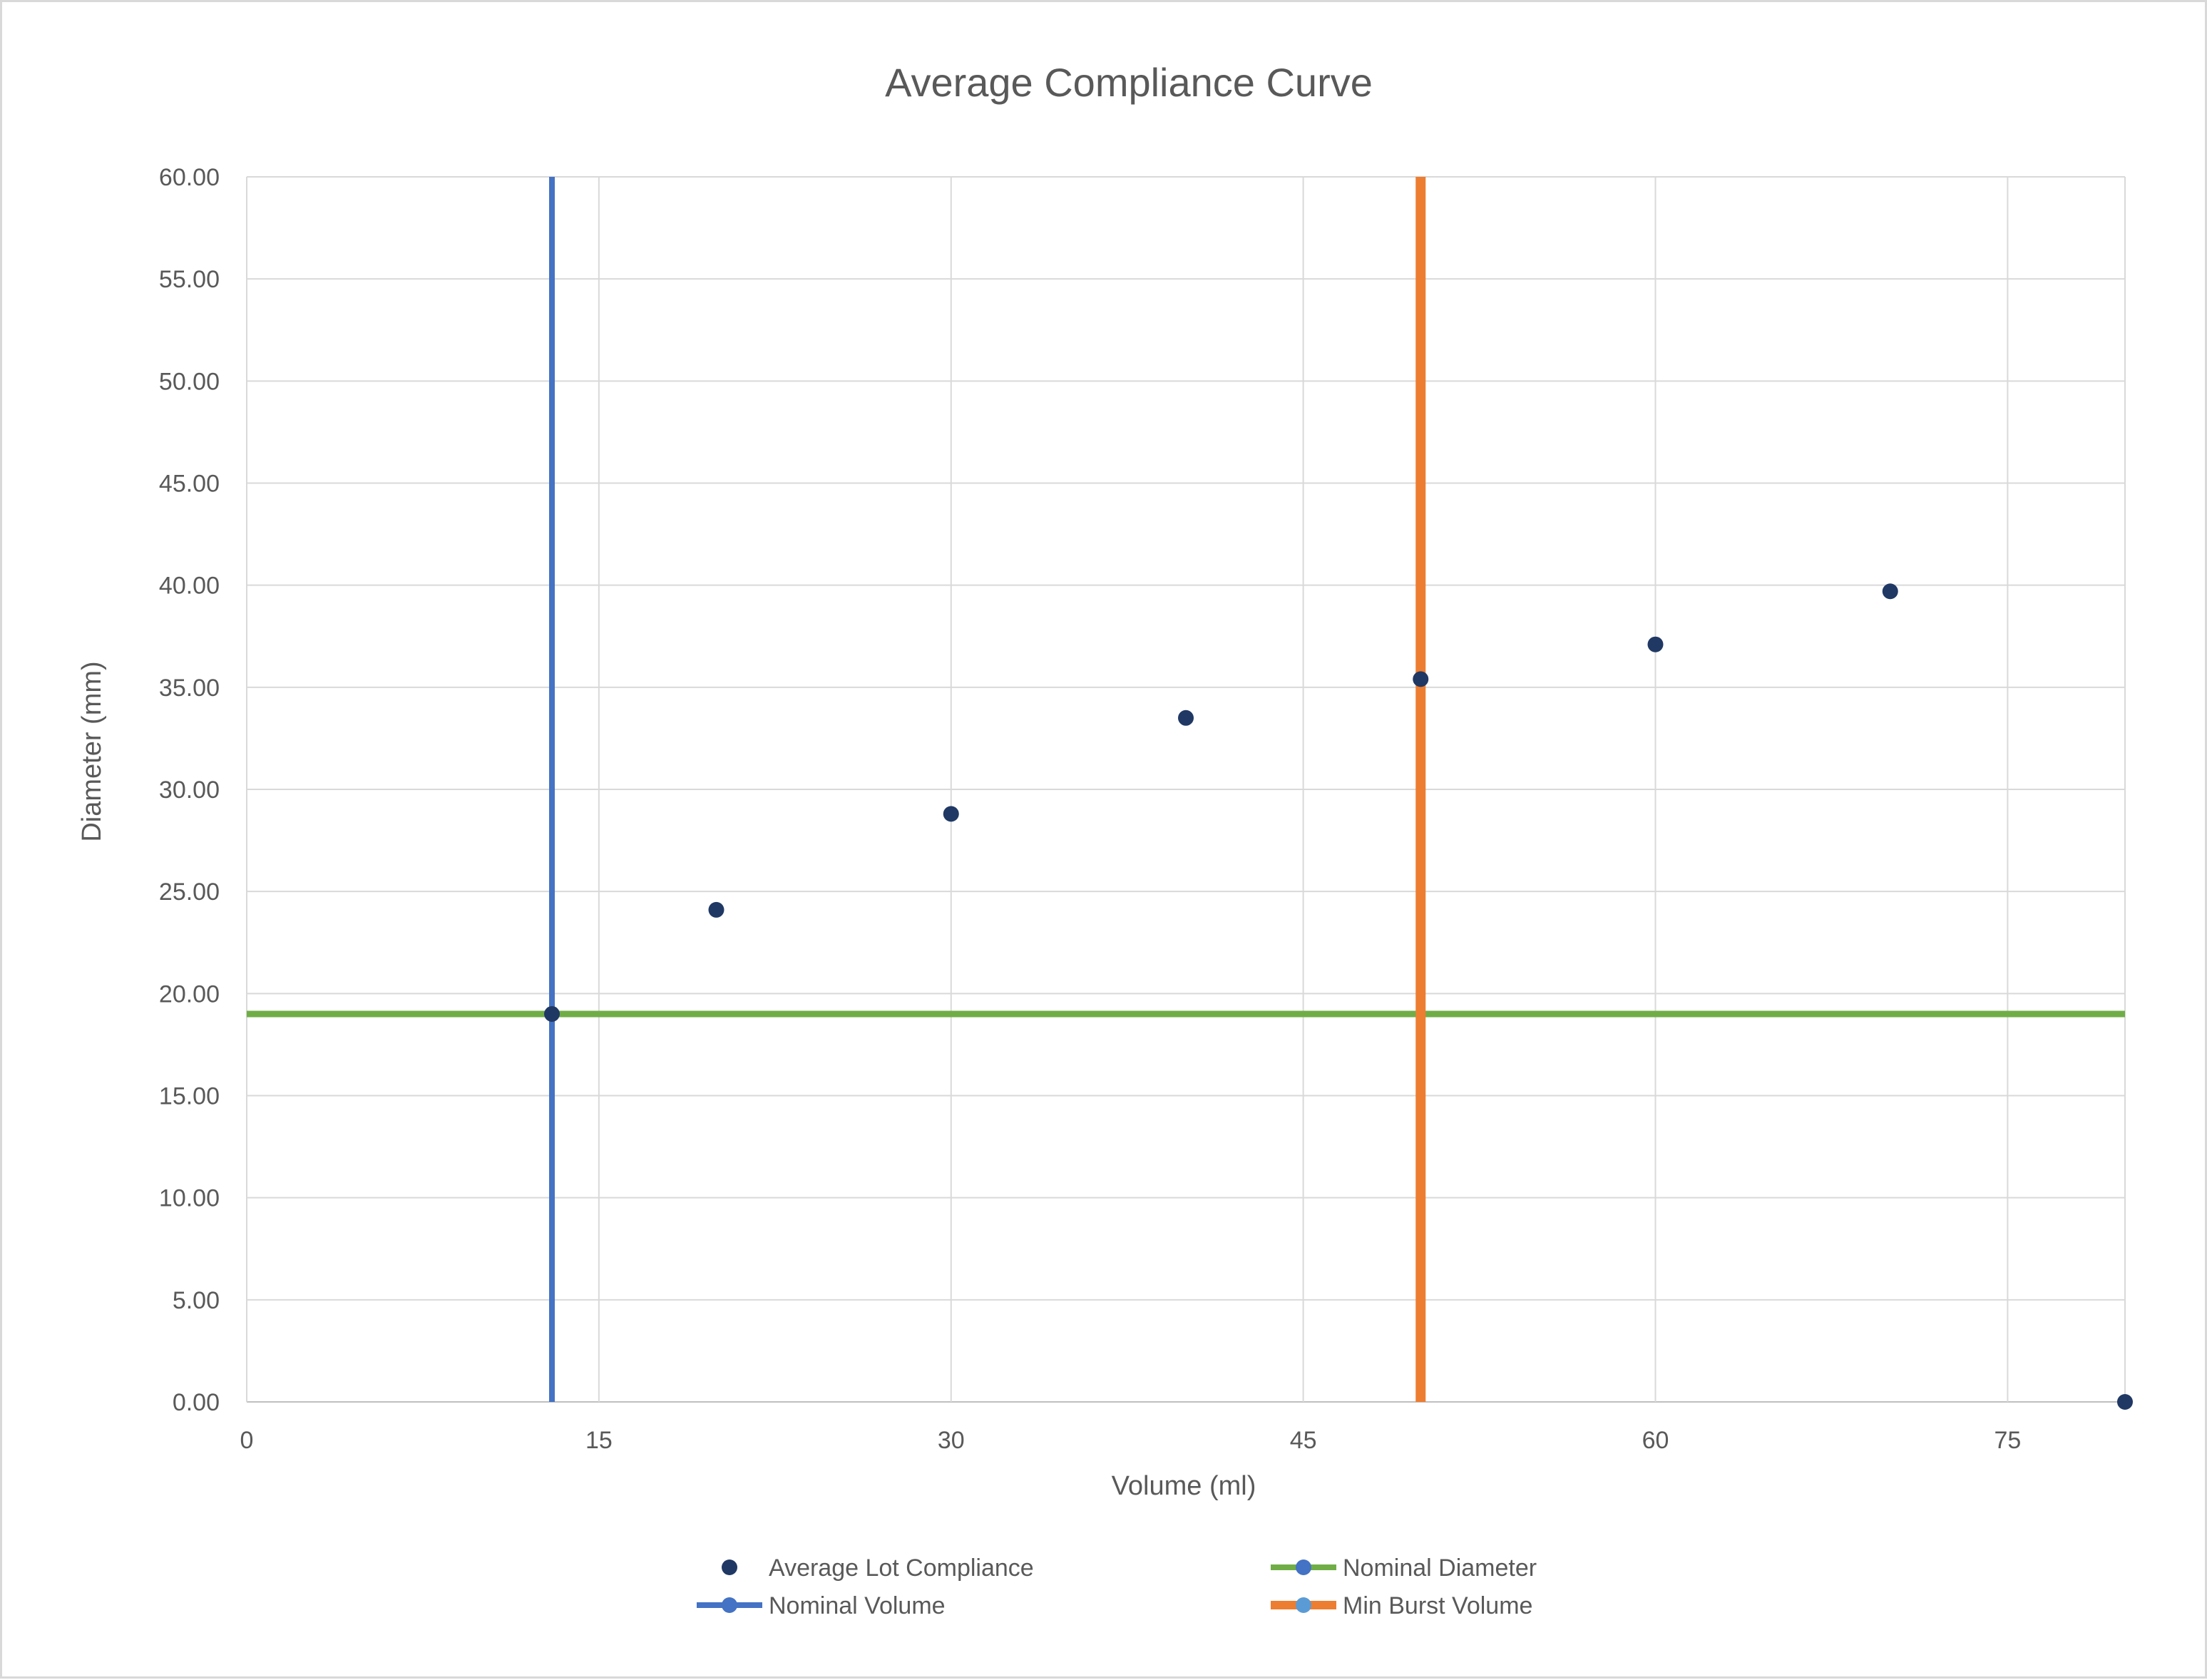  What do you see at coordinates (1303, 1440) in the screenshot?
I see `x-tick-label: 45` at bounding box center [1303, 1440].